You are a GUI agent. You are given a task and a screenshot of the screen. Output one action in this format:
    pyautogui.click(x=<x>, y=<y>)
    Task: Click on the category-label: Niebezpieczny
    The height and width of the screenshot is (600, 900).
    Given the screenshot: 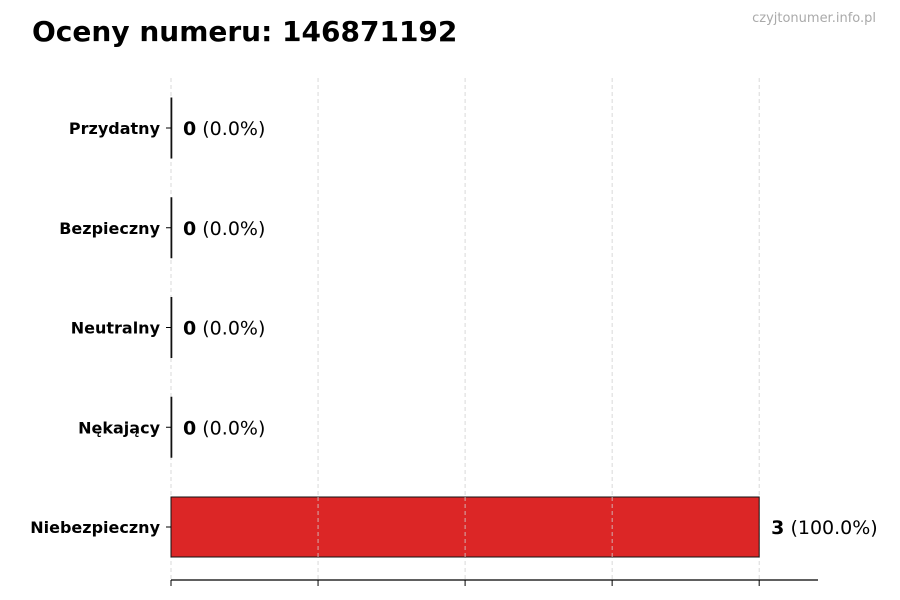 What is the action you would take?
    pyautogui.click(x=95, y=527)
    